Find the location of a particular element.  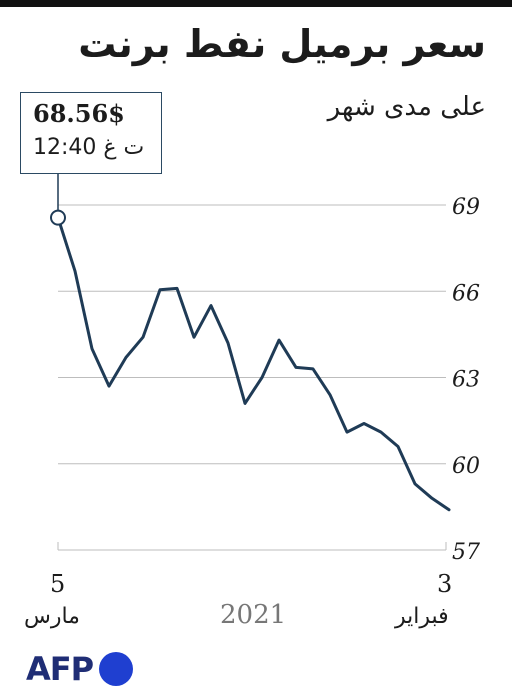

chart-subtitle: على مدى شهر is located at coordinates (406, 107).